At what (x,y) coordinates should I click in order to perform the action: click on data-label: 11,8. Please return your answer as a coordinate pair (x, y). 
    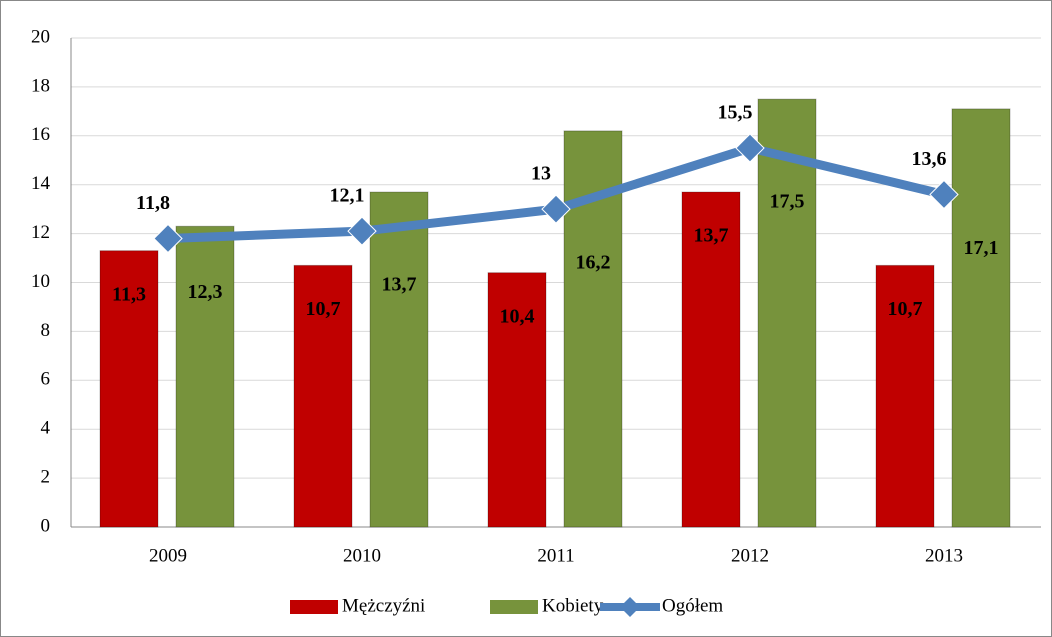
    Looking at the image, I should click on (153, 203).